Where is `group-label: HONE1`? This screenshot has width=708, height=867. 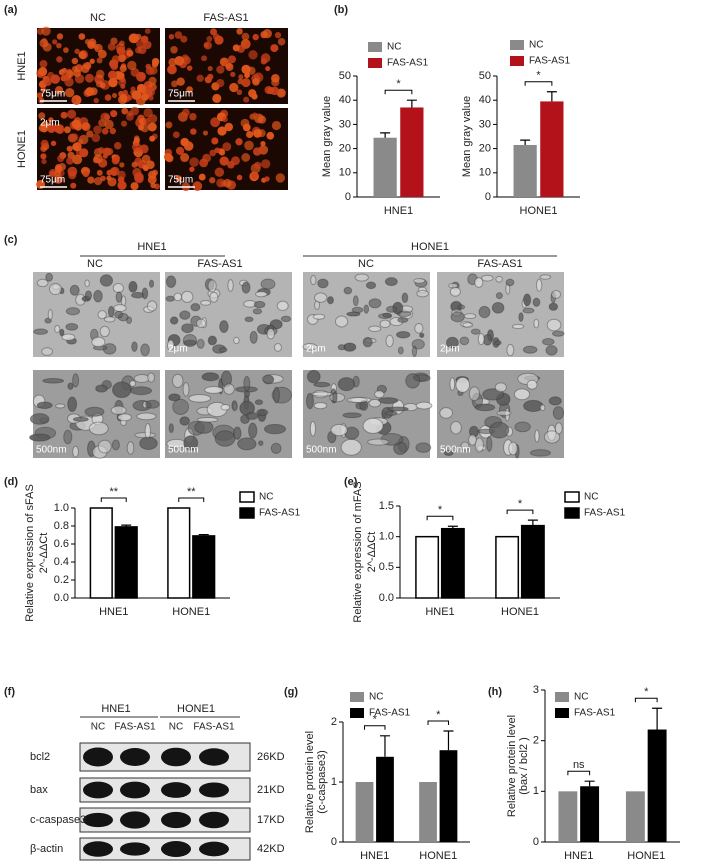 group-label: HONE1 is located at coordinates (430, 247).